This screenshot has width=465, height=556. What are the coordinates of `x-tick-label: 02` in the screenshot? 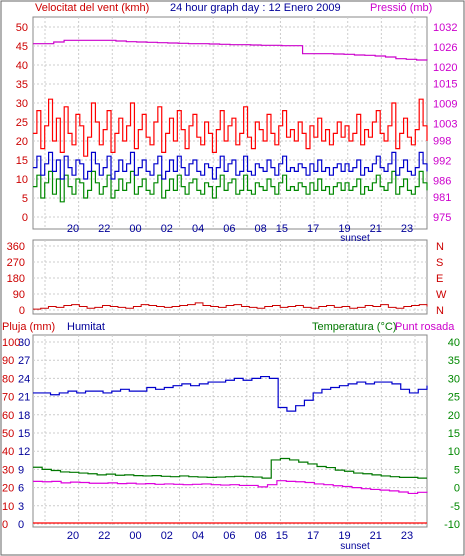 It's located at (167, 536).